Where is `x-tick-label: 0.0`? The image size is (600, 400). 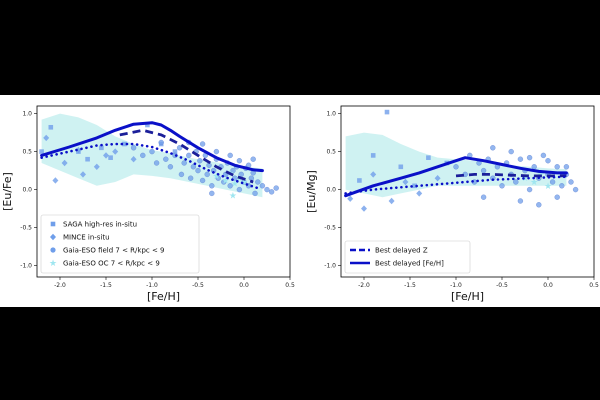
x-tick-label: 0.0 is located at coordinates (548, 285).